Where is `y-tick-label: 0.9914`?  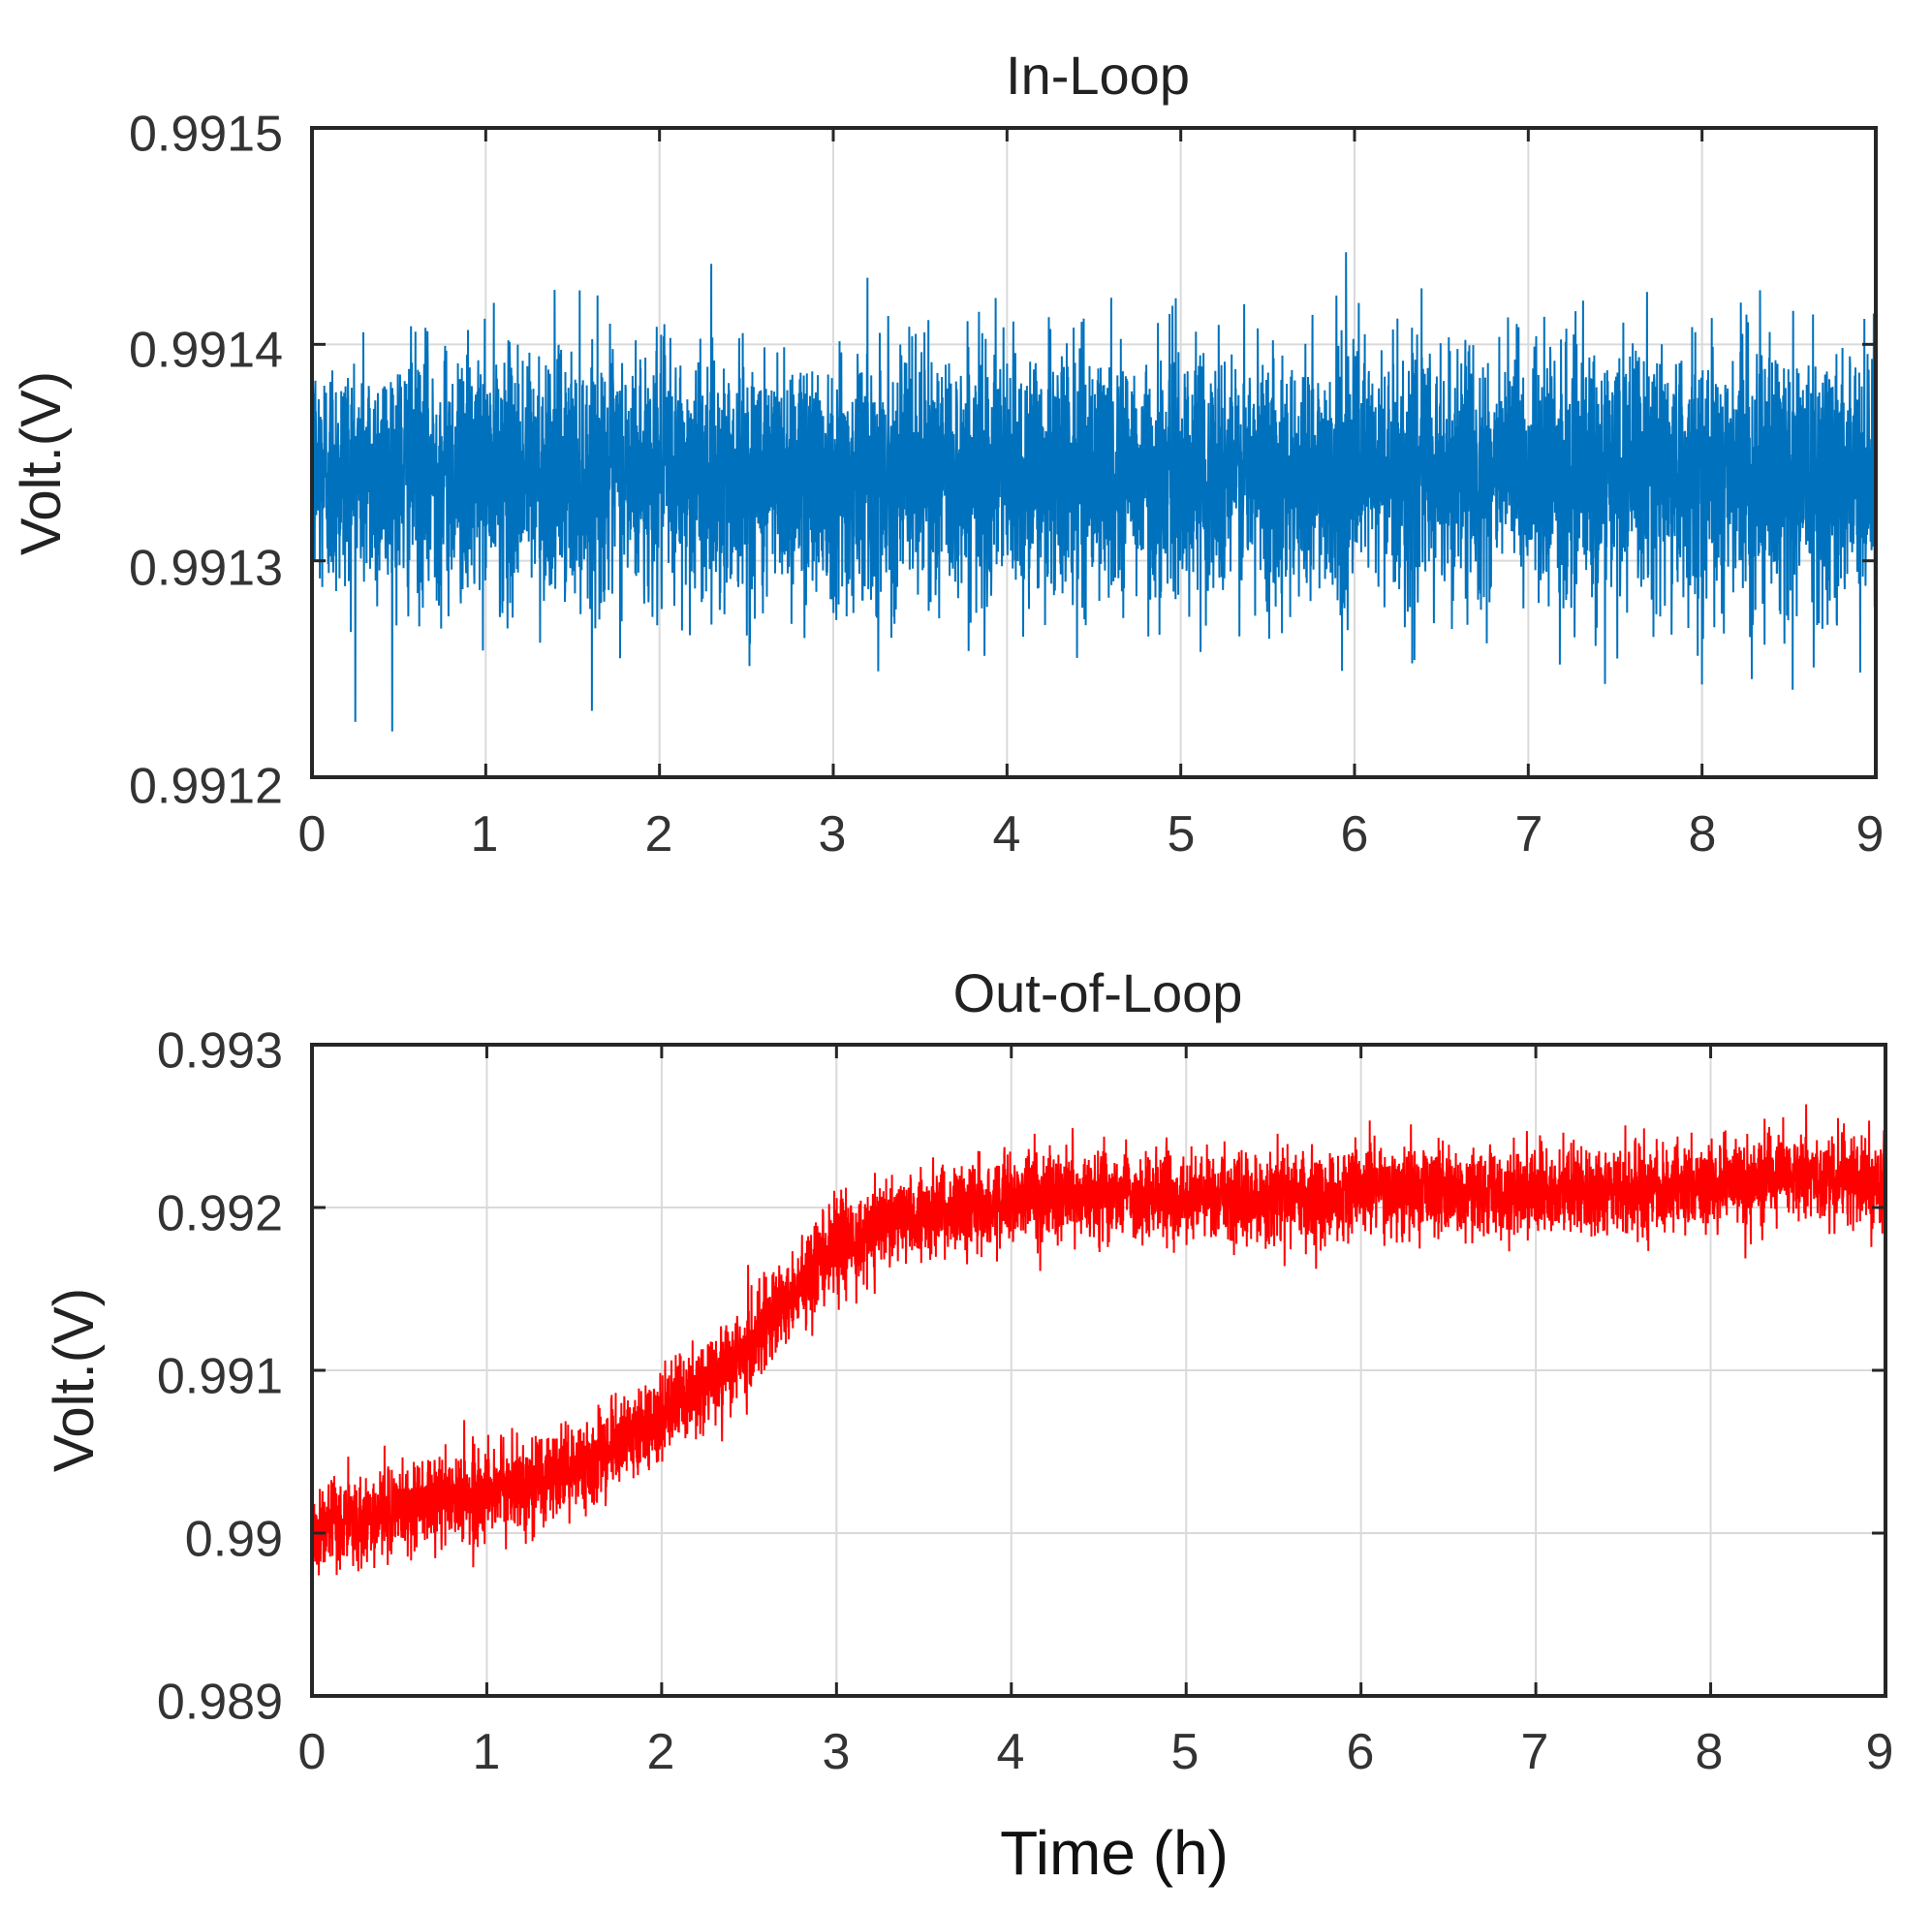
y-tick-label: 0.9914 is located at coordinates (206, 351).